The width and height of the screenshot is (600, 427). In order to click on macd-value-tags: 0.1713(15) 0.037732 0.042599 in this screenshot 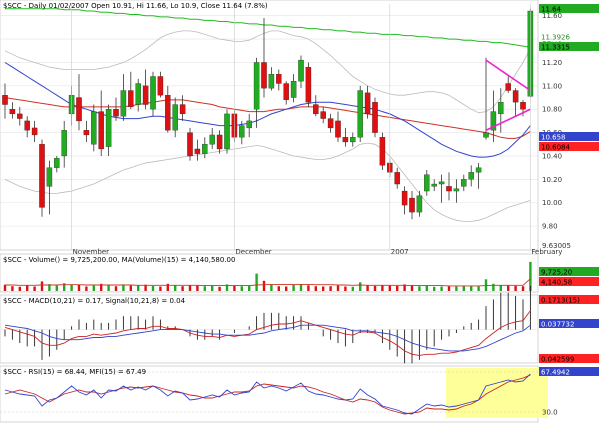, I will do `click(569, 329)`.